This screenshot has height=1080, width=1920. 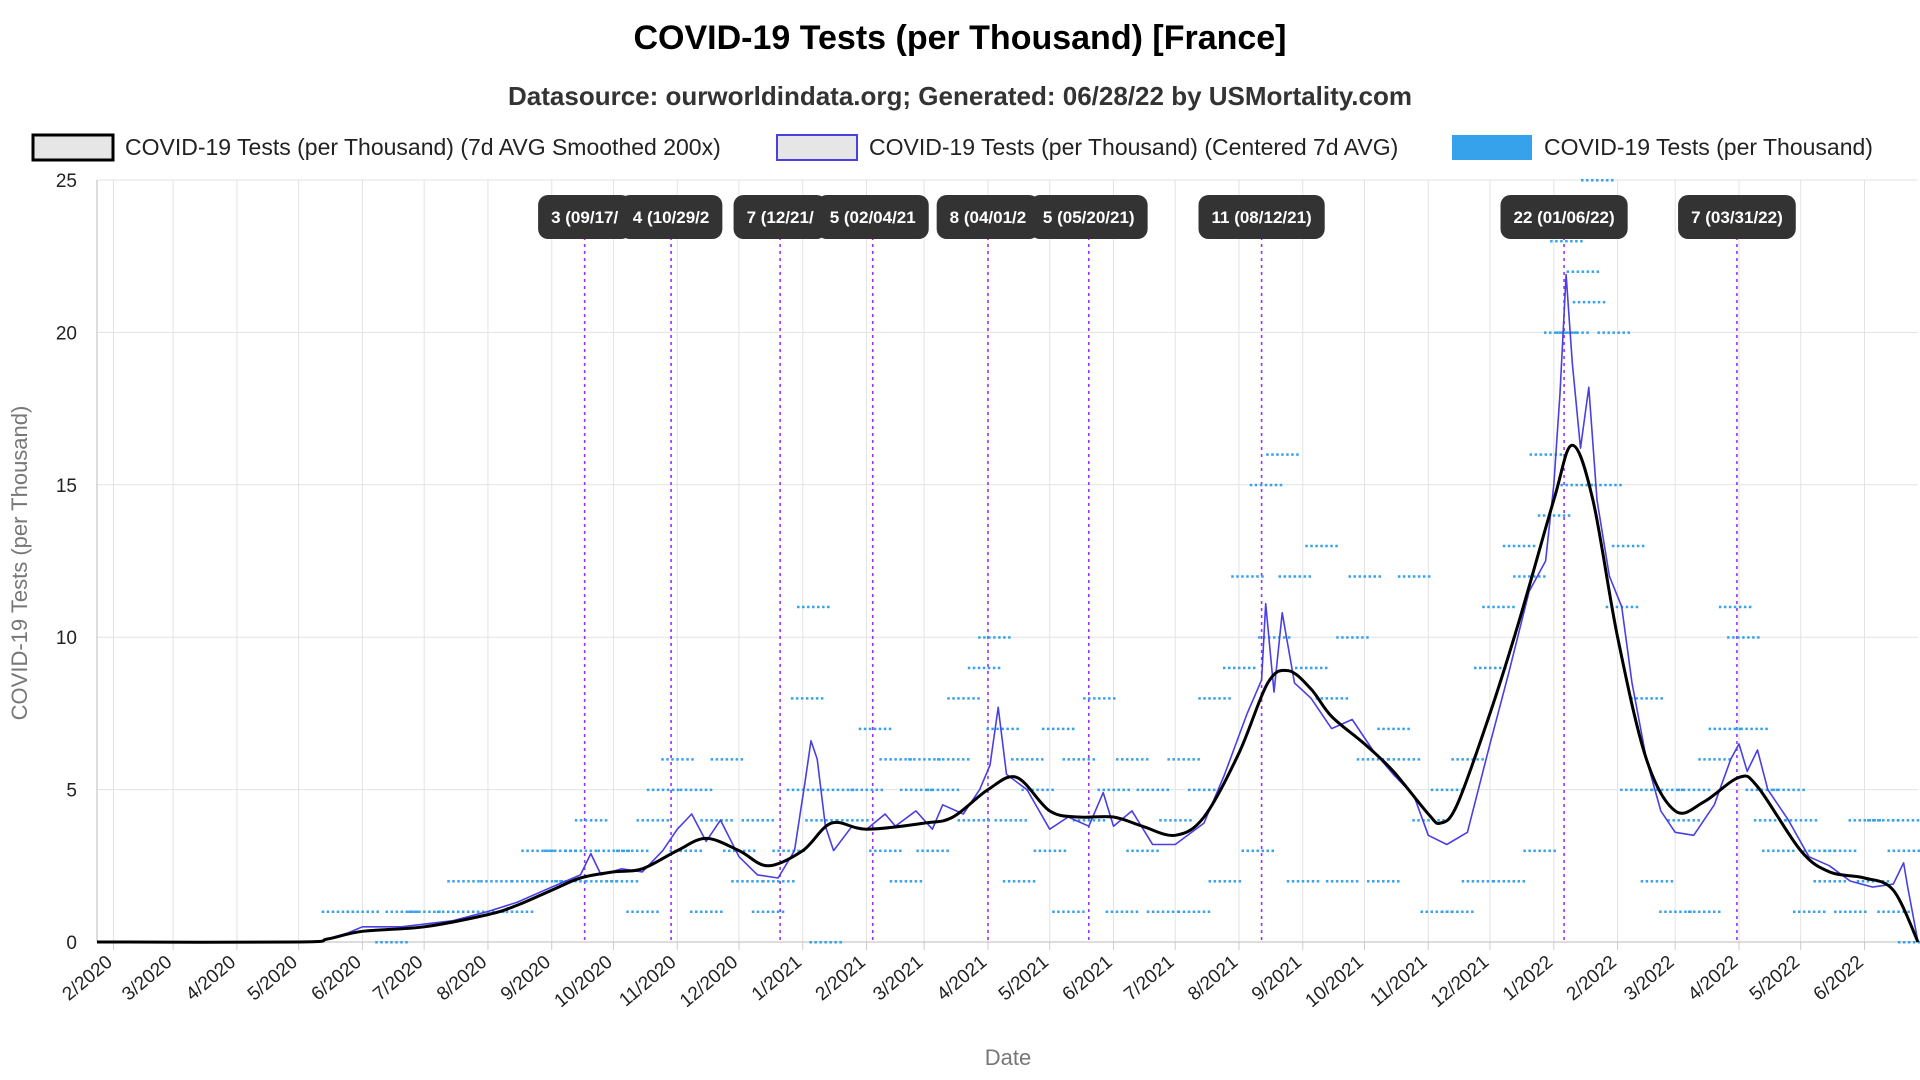 I want to click on y-axis-title: COVID-19 Tests (per Thousand), so click(x=19, y=563).